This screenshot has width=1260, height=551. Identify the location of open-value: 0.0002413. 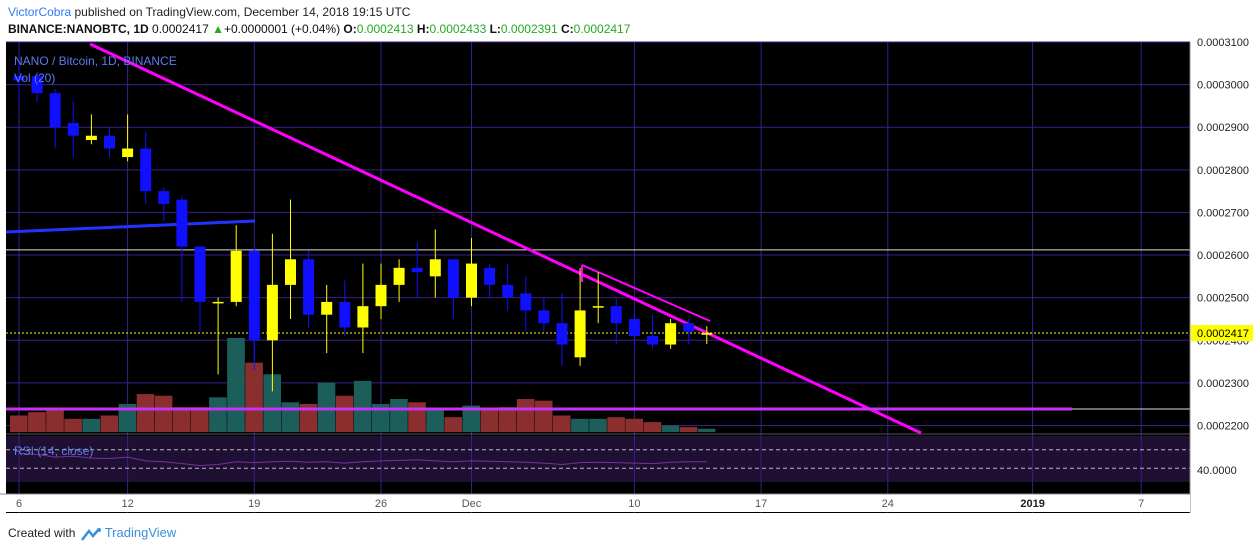
(385, 29).